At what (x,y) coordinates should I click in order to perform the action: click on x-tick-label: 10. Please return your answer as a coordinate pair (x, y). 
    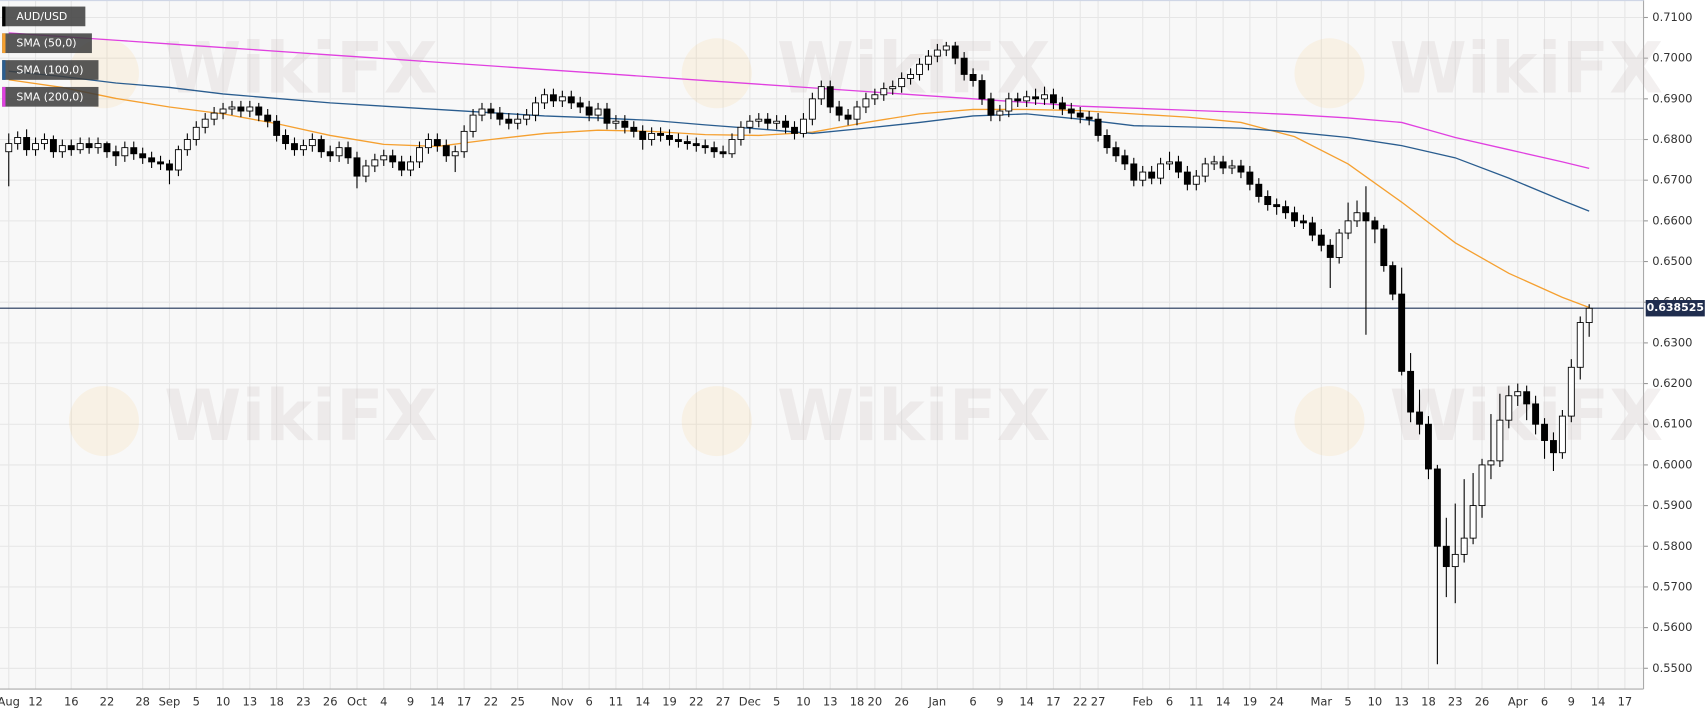
    Looking at the image, I should click on (803, 702).